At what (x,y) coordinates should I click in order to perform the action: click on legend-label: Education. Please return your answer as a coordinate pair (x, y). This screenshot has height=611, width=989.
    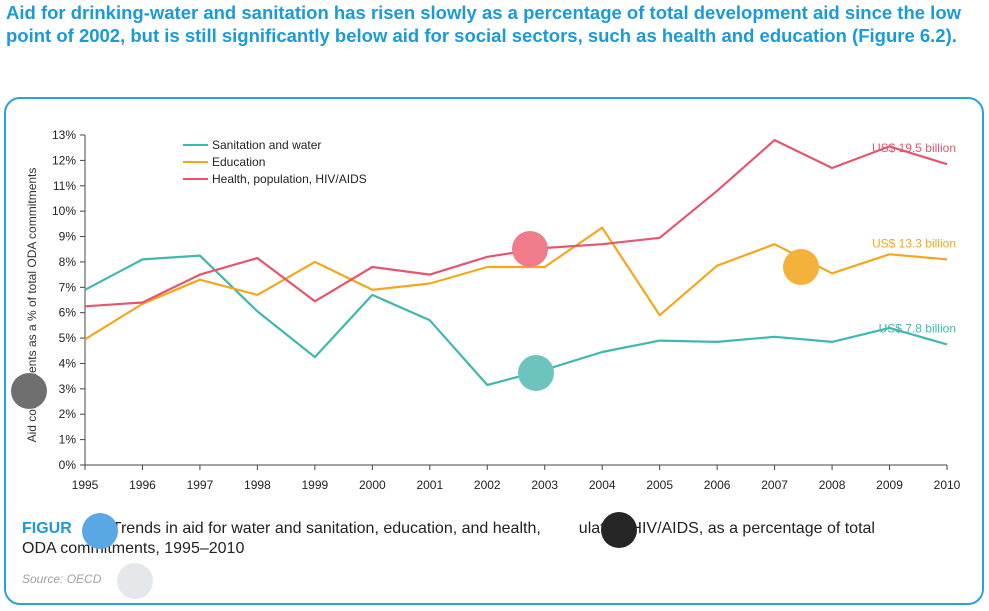
    Looking at the image, I should click on (238, 162).